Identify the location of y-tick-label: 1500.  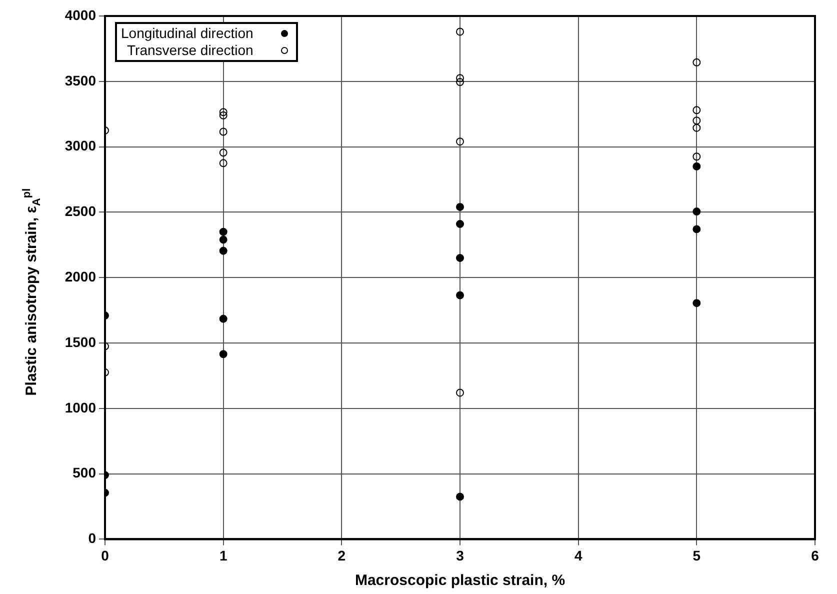
(80, 342).